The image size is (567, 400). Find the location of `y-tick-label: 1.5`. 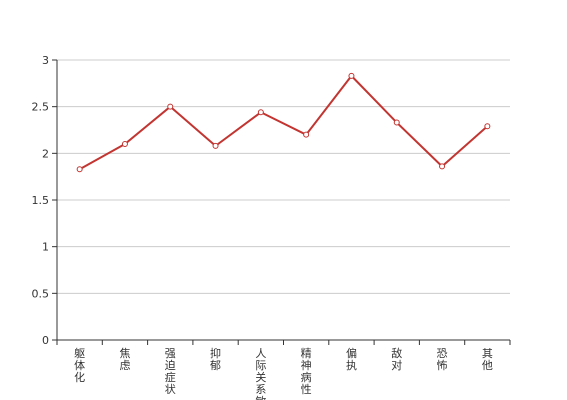

y-tick-label: 1.5 is located at coordinates (41, 200).